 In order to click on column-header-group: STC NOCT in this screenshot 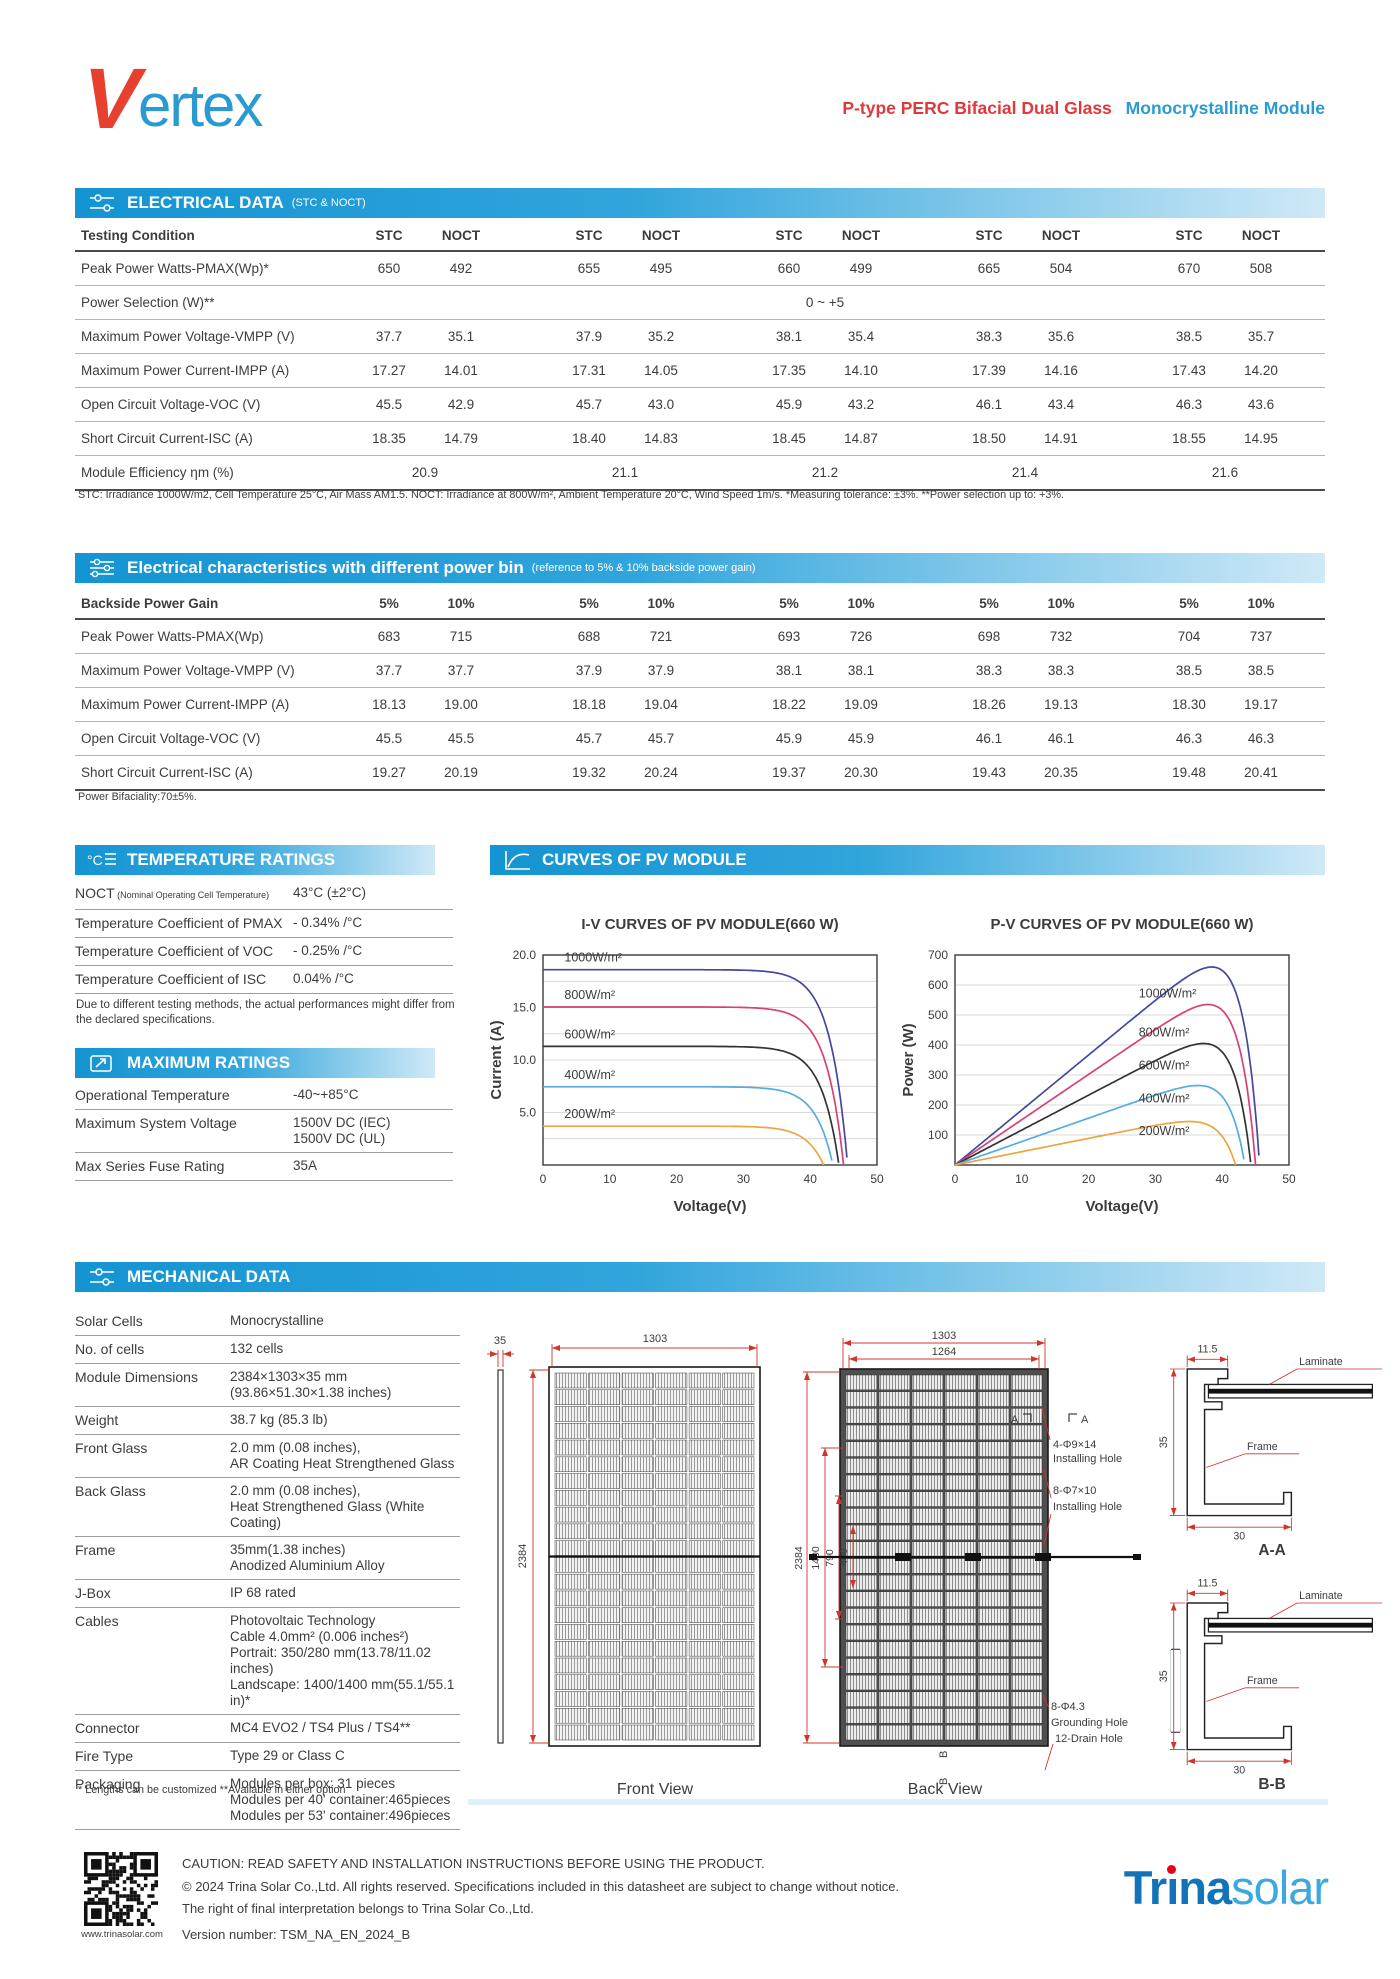, I will do `click(625, 235)`.